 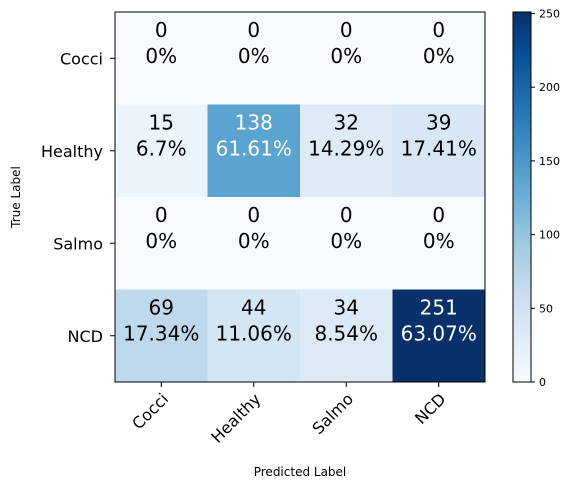 I want to click on cell-count-label: 251, so click(x=439, y=308).